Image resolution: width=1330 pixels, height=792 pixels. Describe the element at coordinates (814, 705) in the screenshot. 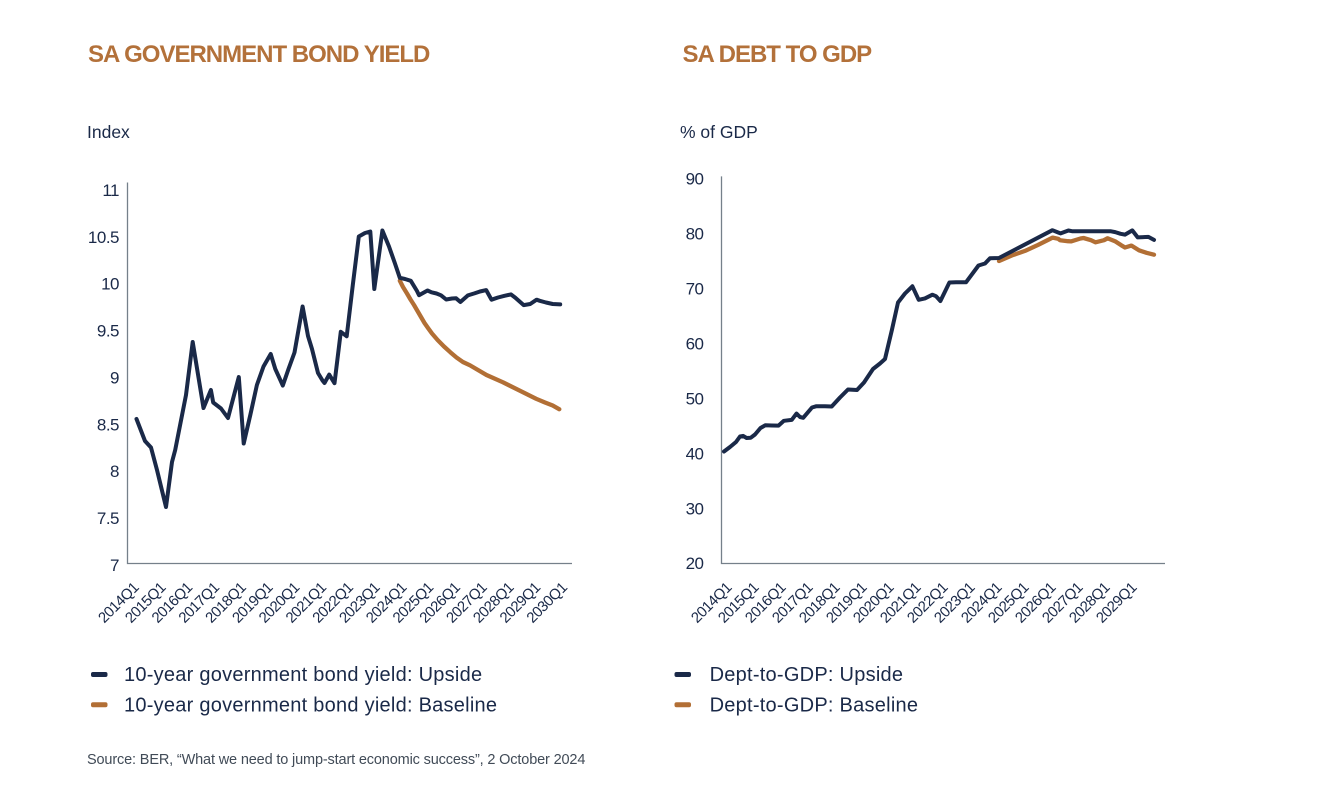

I see `svg-text: Dept-to-GDP: Baseline` at that location.